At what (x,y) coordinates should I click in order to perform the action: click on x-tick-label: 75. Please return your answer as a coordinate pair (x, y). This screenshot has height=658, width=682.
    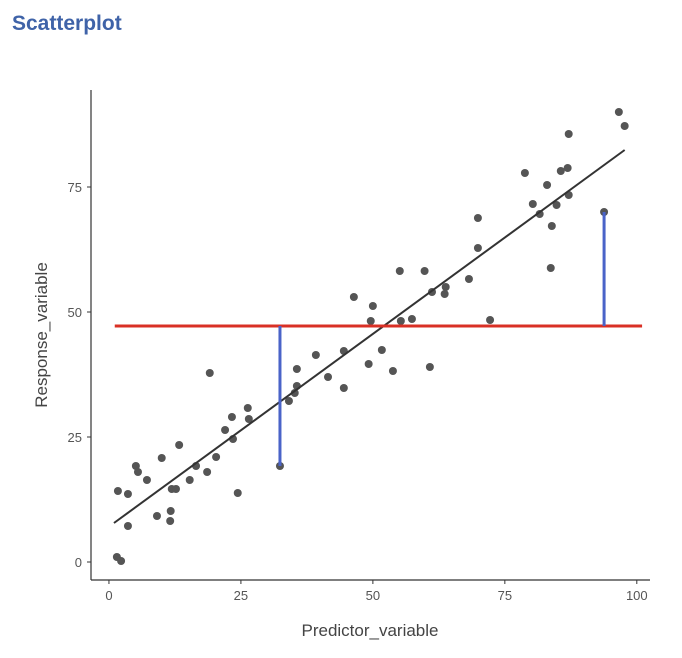
    Looking at the image, I should click on (505, 595).